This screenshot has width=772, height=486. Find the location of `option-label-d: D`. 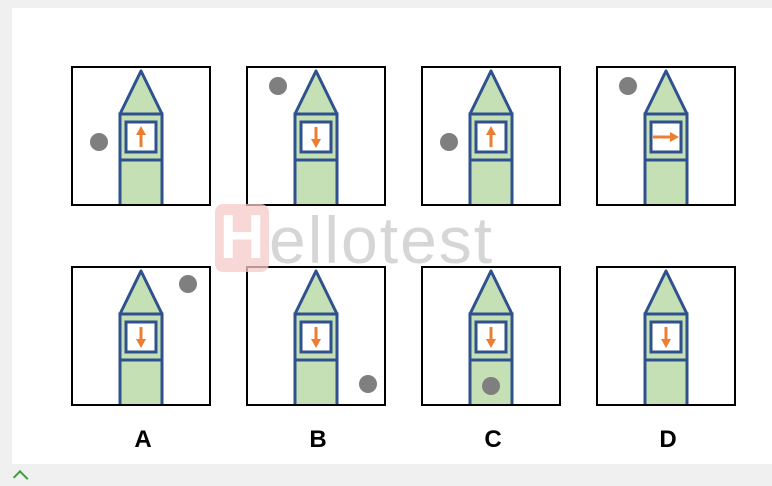

option-label-d: D is located at coordinates (668, 439).